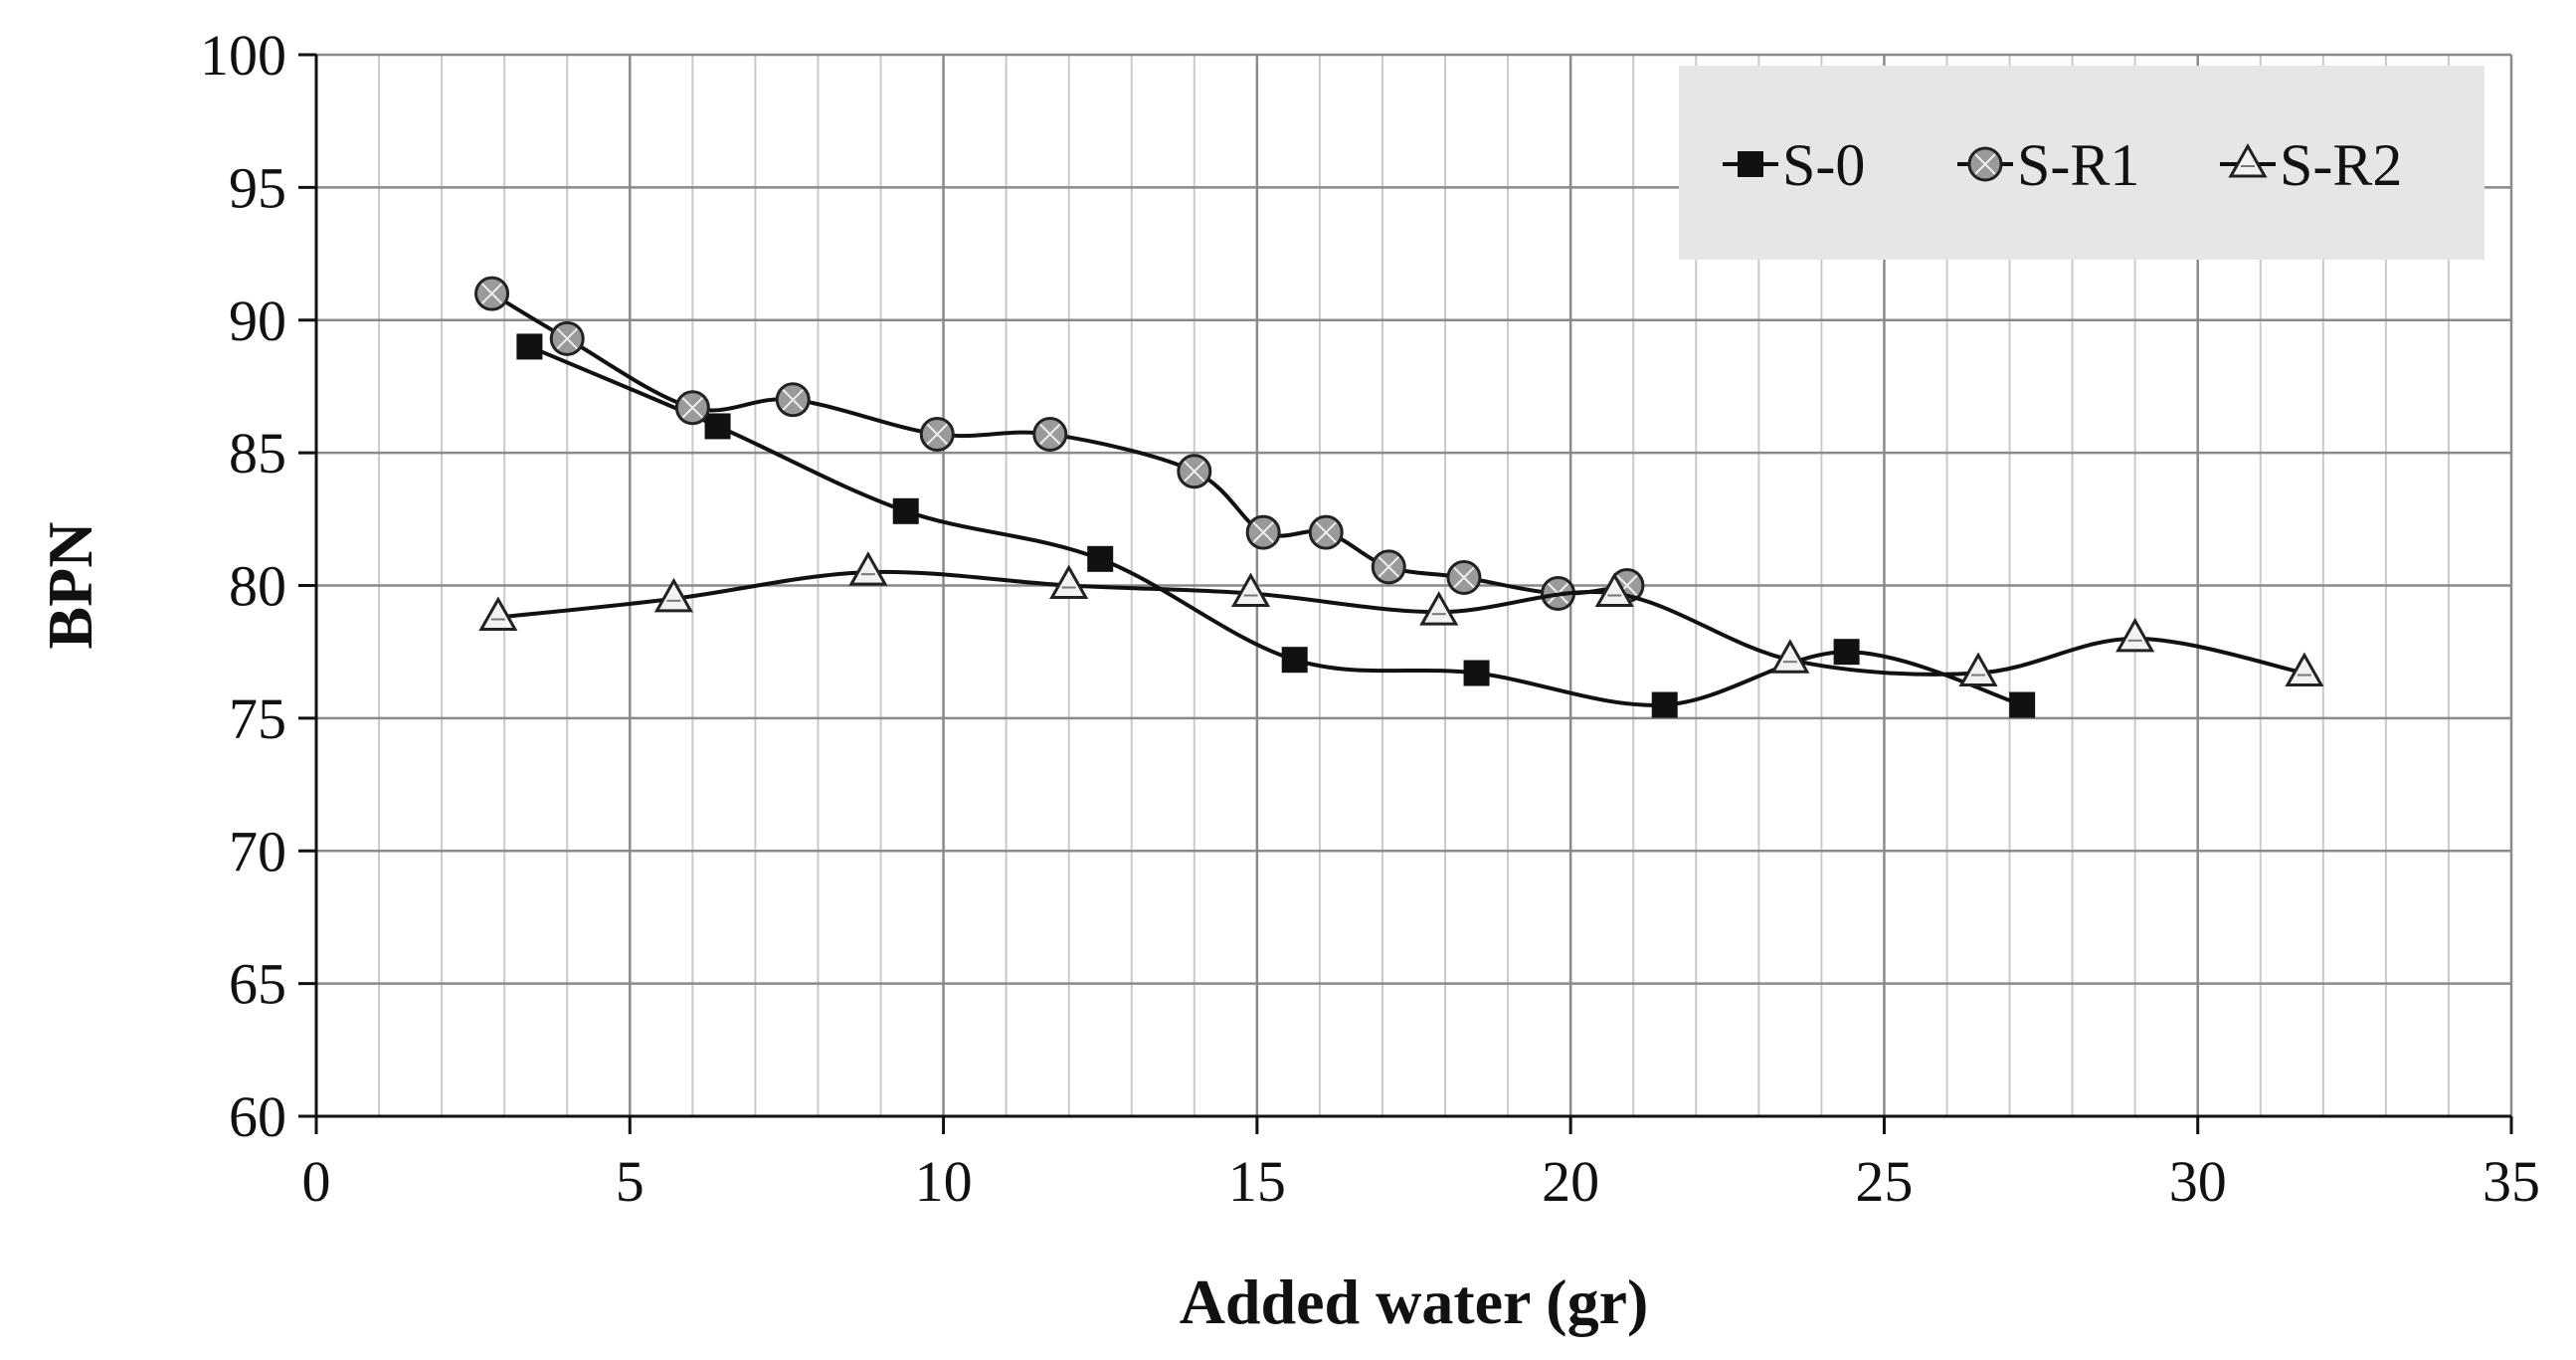  What do you see at coordinates (243, 55) in the screenshot?
I see `y-tick-label: 100` at bounding box center [243, 55].